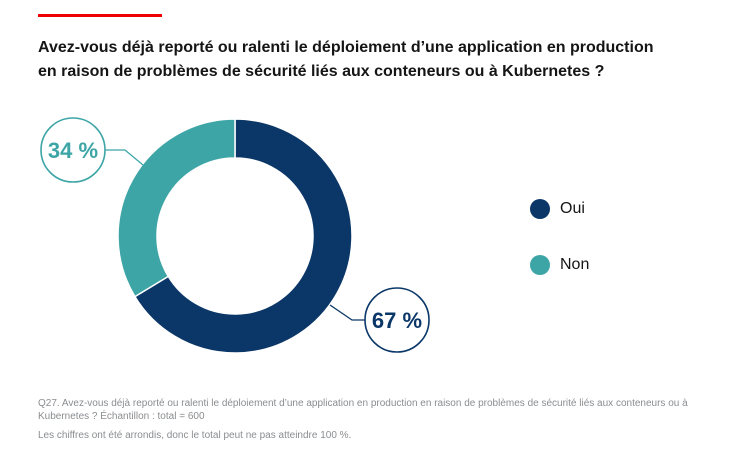  What do you see at coordinates (243, 236) in the screenshot?
I see `slice-oui` at bounding box center [243, 236].